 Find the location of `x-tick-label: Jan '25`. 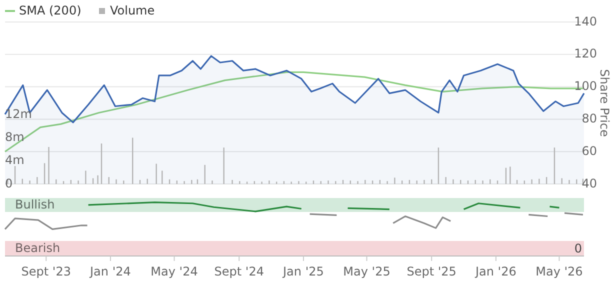

x-tick-label: Jan '25 is located at coordinates (303, 271).